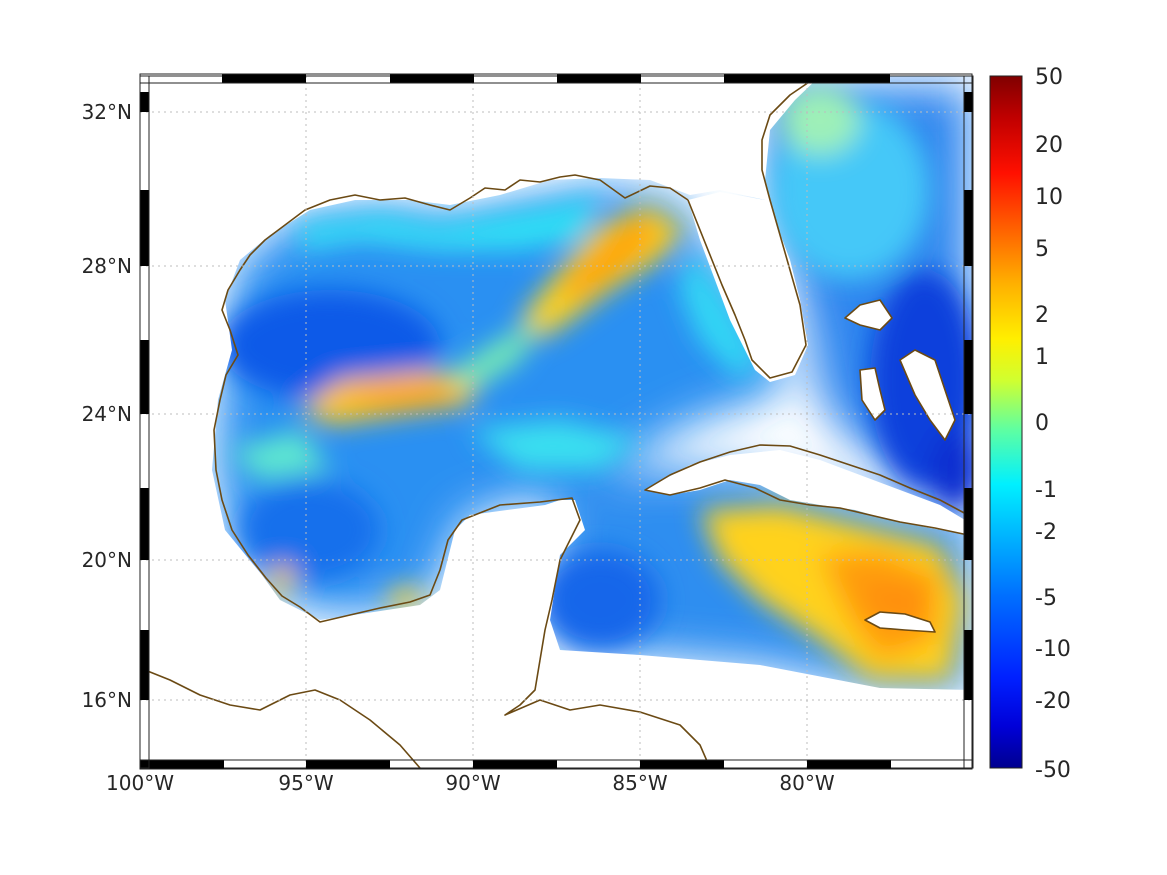 Image resolution: width=1167 pixels, height=875 pixels. I want to click on colorbar-labels: 50 20 10 5 2 1 0 -1 -2 -5 -10 -20 -50, so click(1053, 424).